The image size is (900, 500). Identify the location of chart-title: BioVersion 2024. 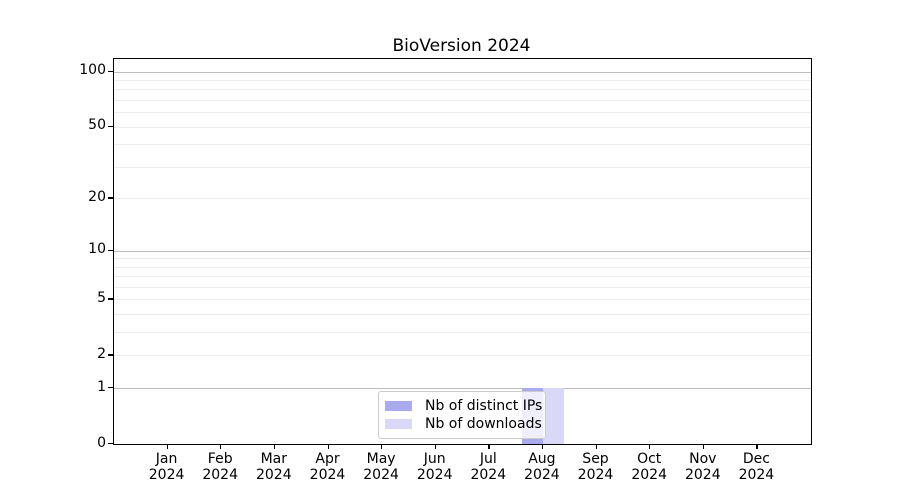
(461, 46).